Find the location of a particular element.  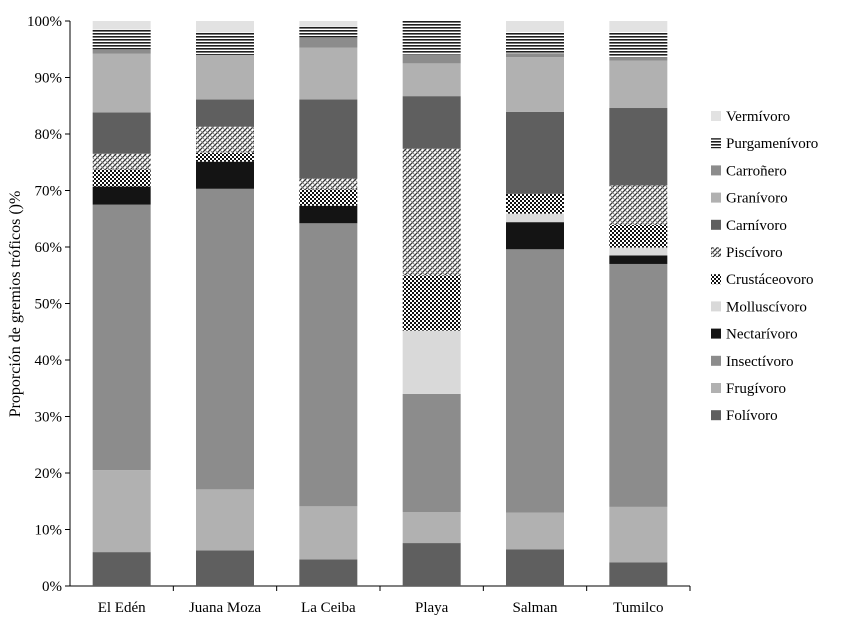

y-tick-labels: 0% 10% 20% 30% 40% 50% 60% 70% 80% 90% 100% is located at coordinates (44, 304).